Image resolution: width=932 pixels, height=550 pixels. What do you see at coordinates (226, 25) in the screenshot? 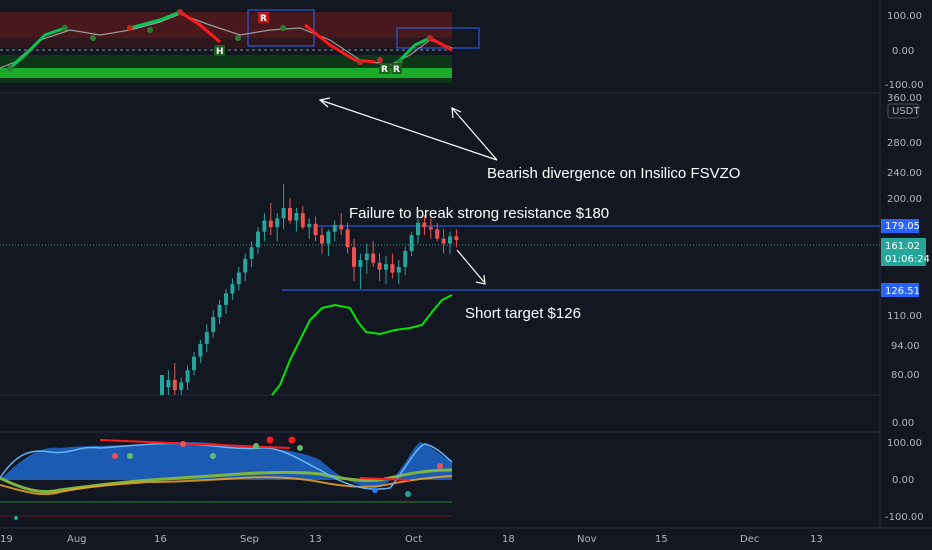
I see `red-zone` at bounding box center [226, 25].